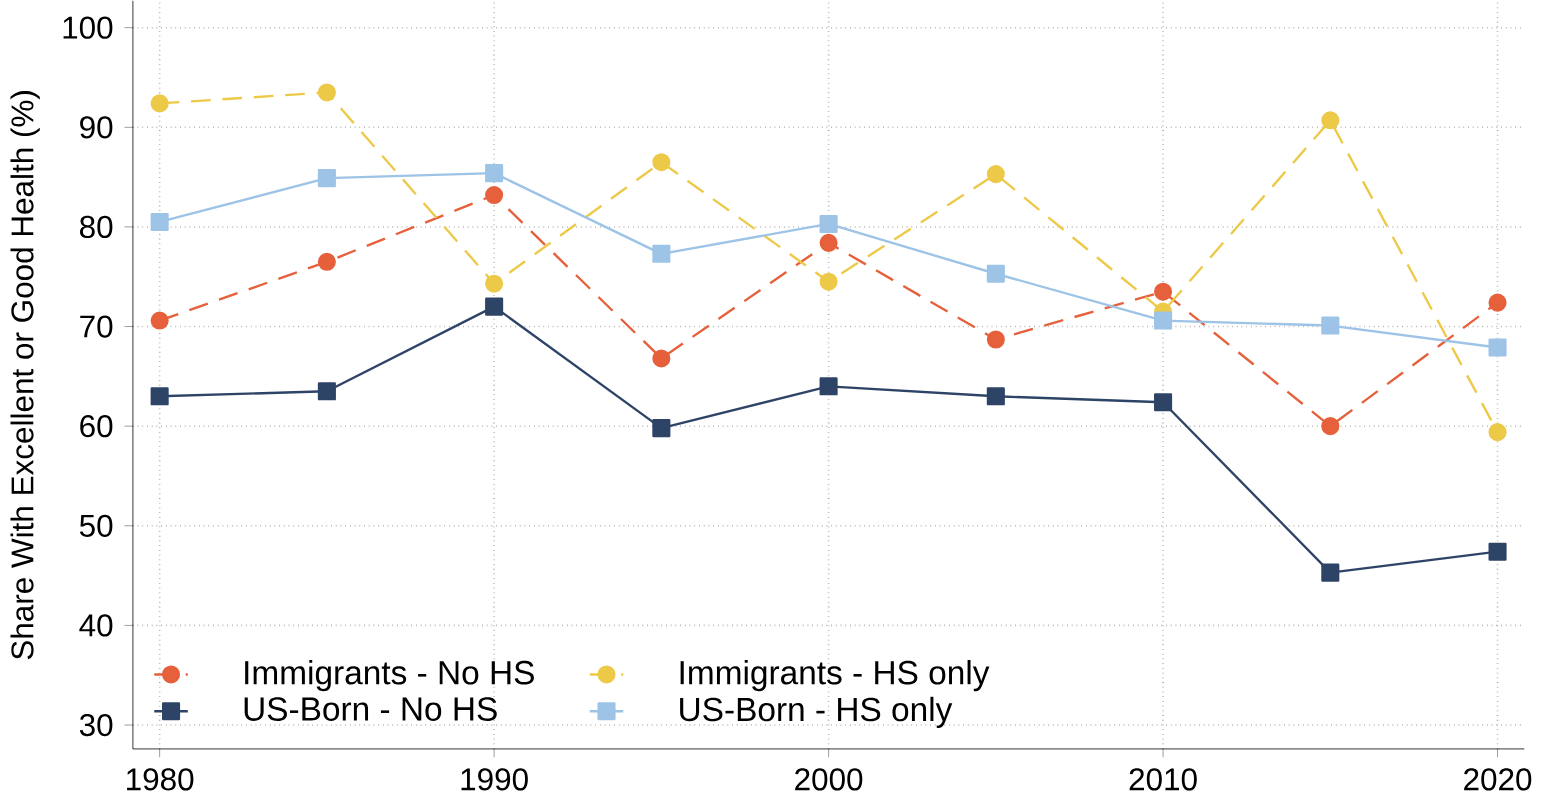 The height and width of the screenshot is (801, 1543). What do you see at coordinates (389, 676) in the screenshot?
I see `legend-label: Immigrants - No HS` at bounding box center [389, 676].